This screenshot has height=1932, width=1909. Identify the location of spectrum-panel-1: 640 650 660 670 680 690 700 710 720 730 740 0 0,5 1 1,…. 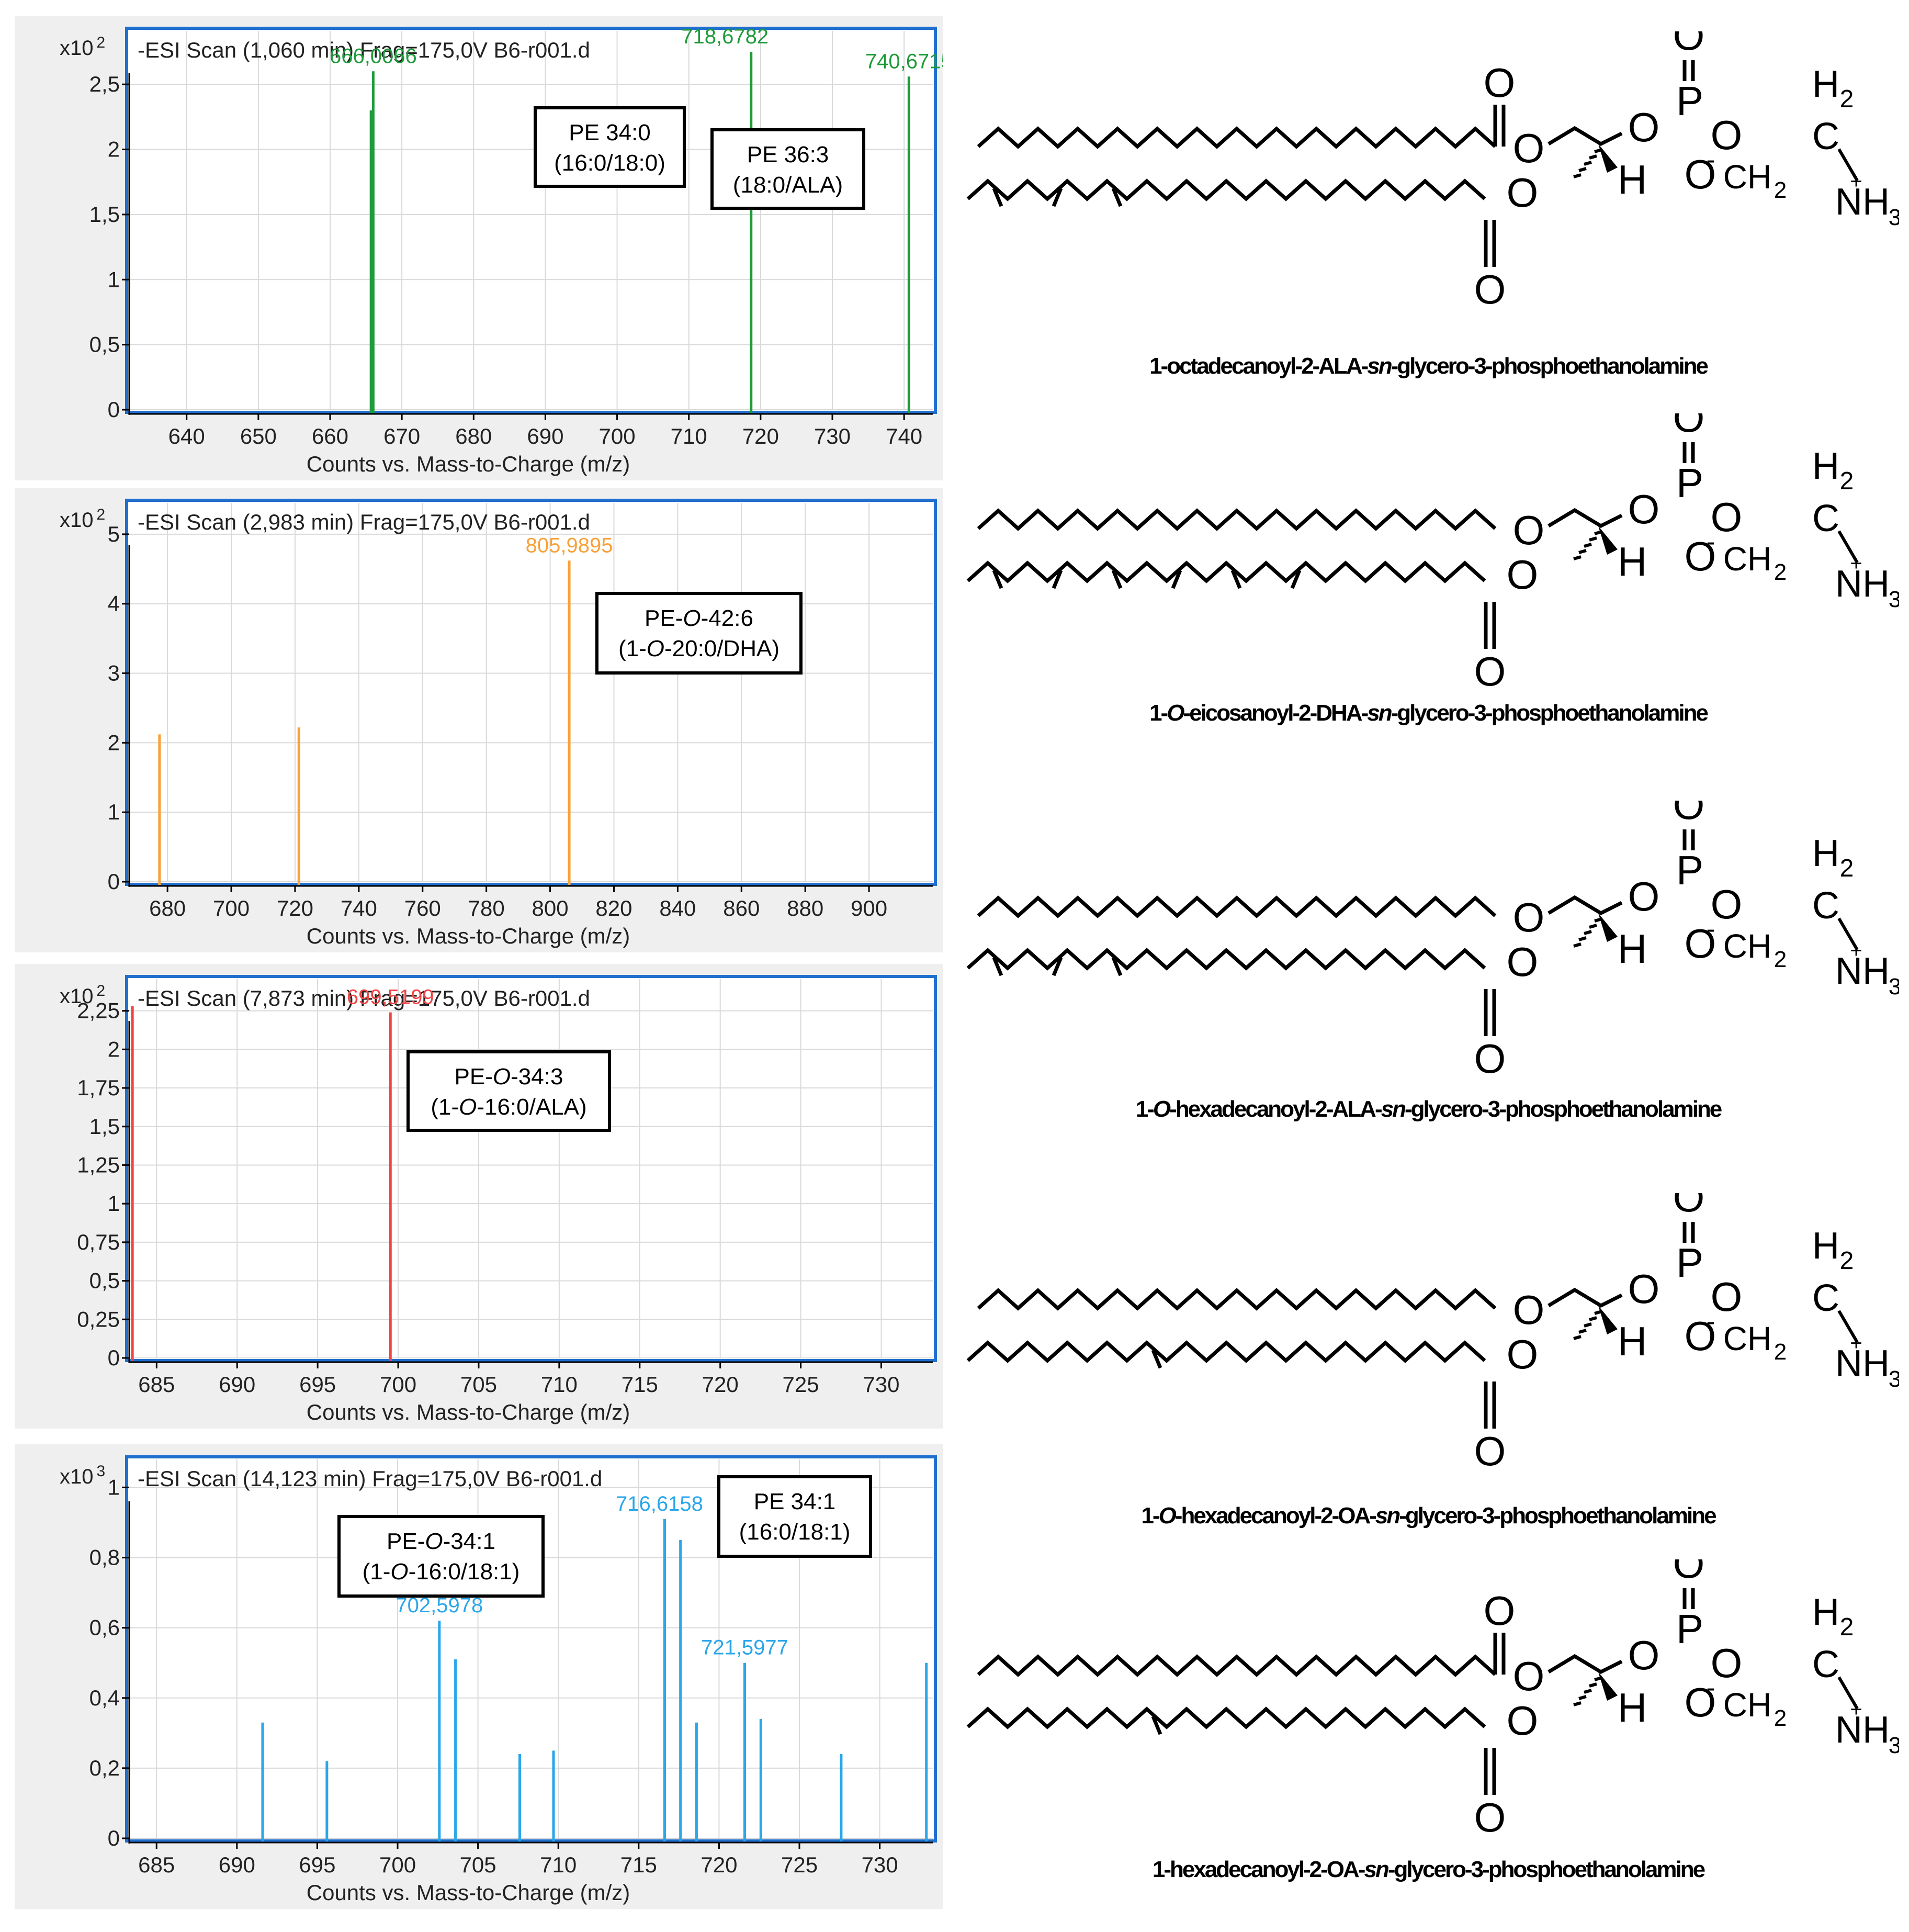
(479, 248).